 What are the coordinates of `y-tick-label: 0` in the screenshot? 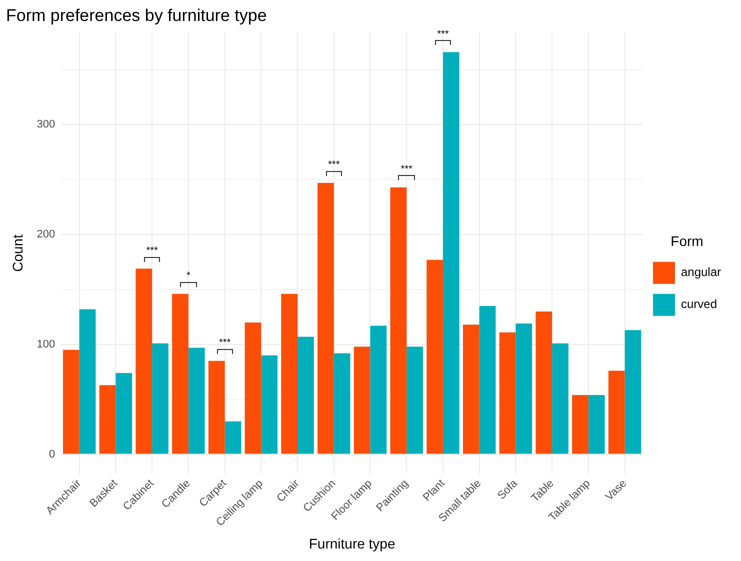 It's located at (52, 454).